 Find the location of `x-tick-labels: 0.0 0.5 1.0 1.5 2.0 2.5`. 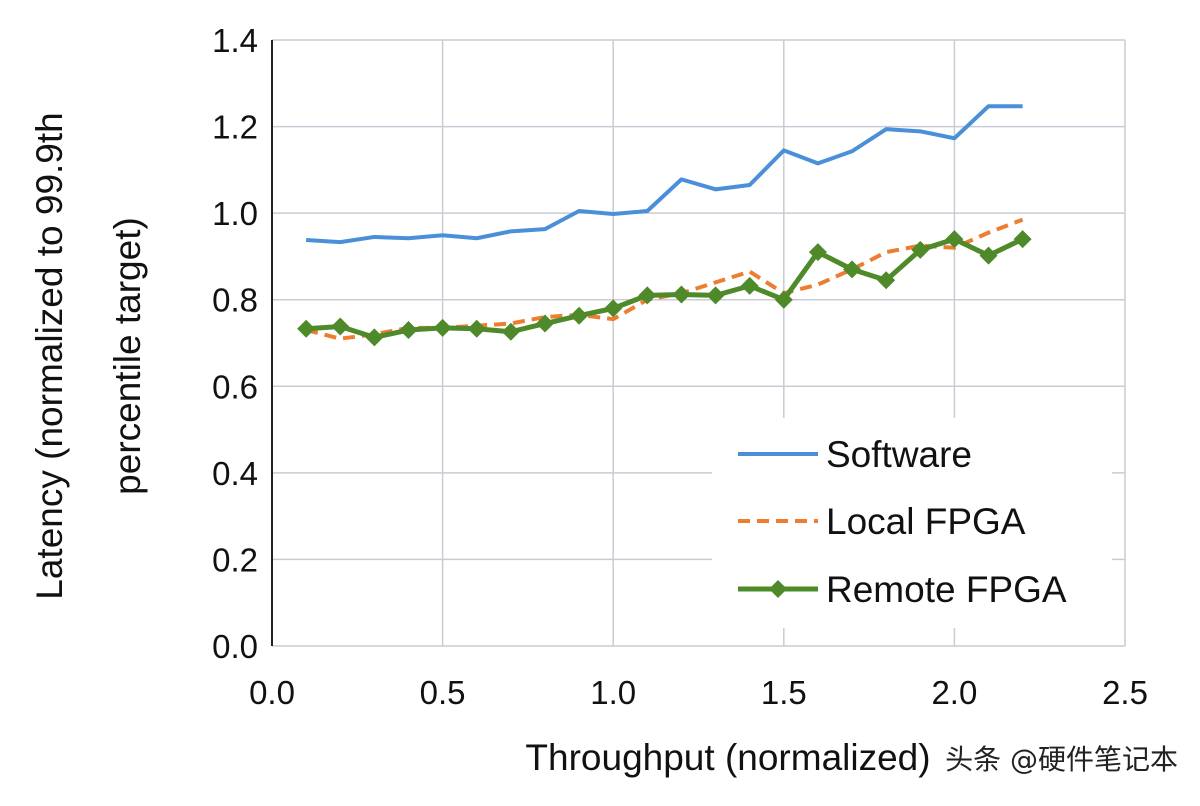

x-tick-labels: 0.0 0.5 1.0 1.5 2.0 2.5 is located at coordinates (698, 692).